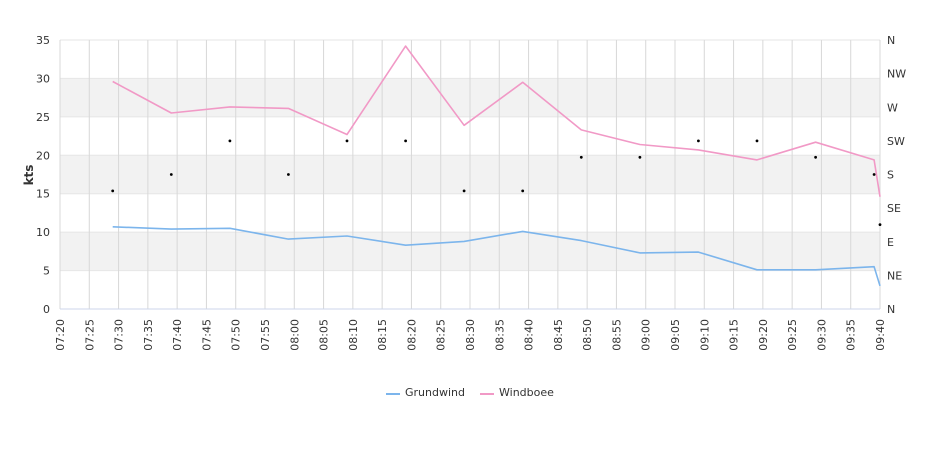 This screenshot has height=450, width=940. I want to click on x-tick-label: 08:20, so click(411, 335).